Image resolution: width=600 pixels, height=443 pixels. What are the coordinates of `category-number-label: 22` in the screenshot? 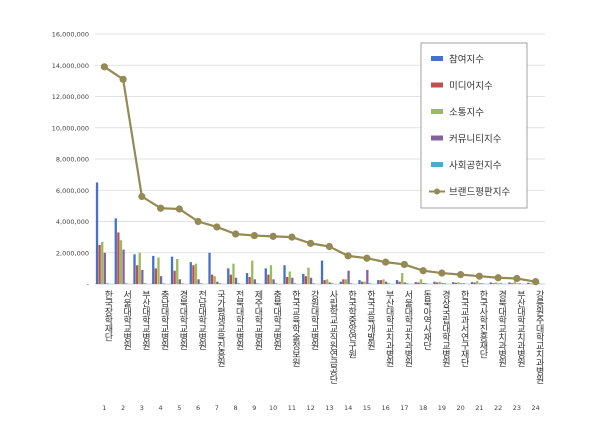 It's located at (498, 408).